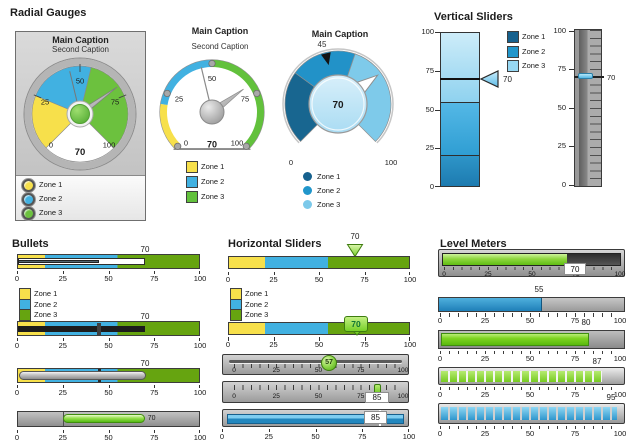  I want to click on vslider2-thumb, so click(585, 76).